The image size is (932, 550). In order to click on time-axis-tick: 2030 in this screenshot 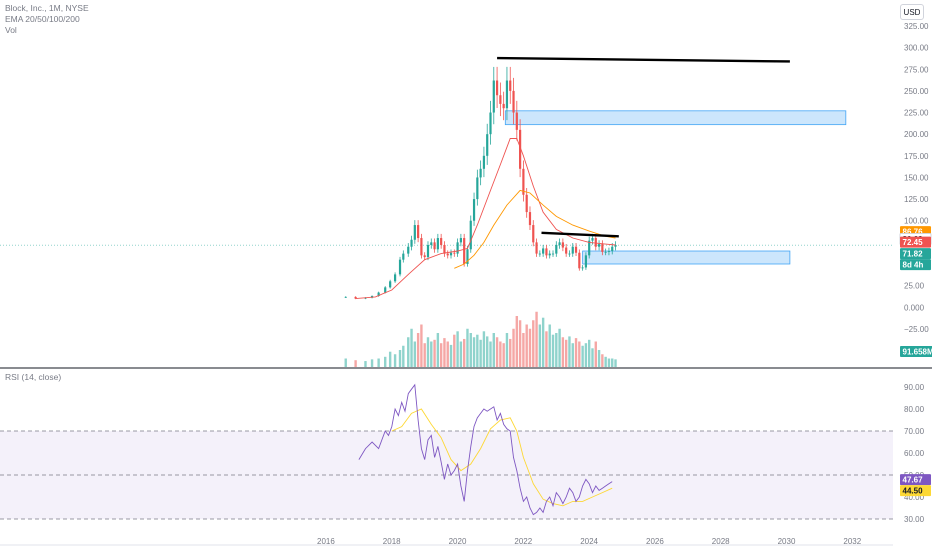, I will do `click(787, 541)`.